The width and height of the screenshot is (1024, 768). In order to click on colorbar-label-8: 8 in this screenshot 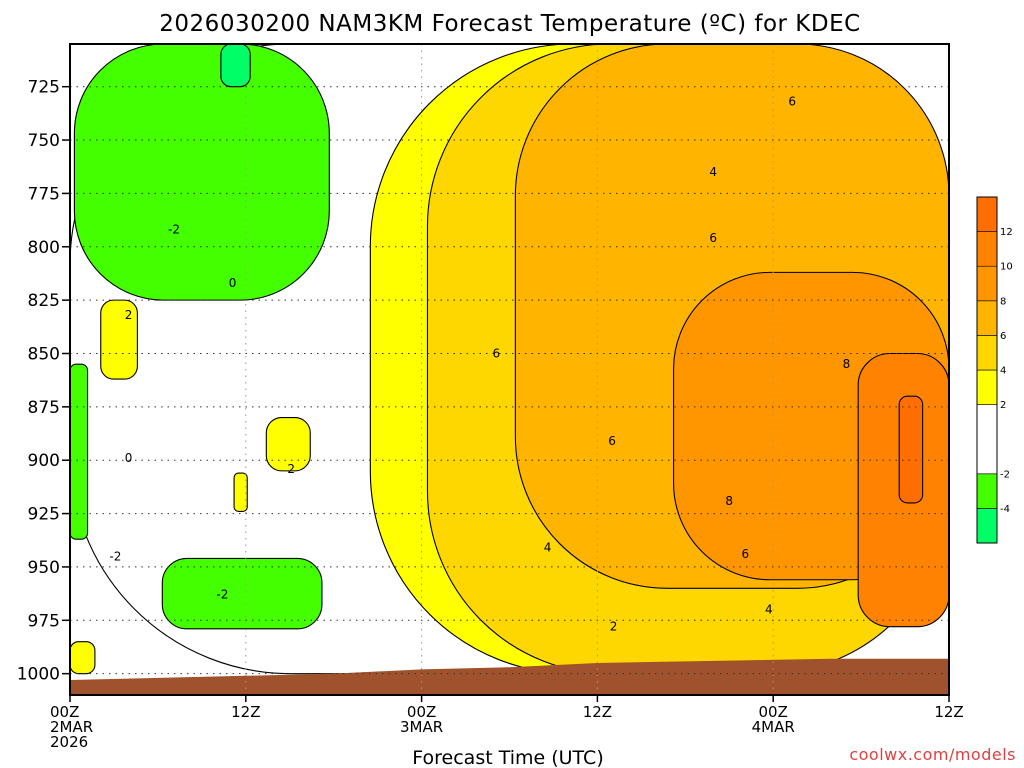, I will do `click(1003, 301)`.